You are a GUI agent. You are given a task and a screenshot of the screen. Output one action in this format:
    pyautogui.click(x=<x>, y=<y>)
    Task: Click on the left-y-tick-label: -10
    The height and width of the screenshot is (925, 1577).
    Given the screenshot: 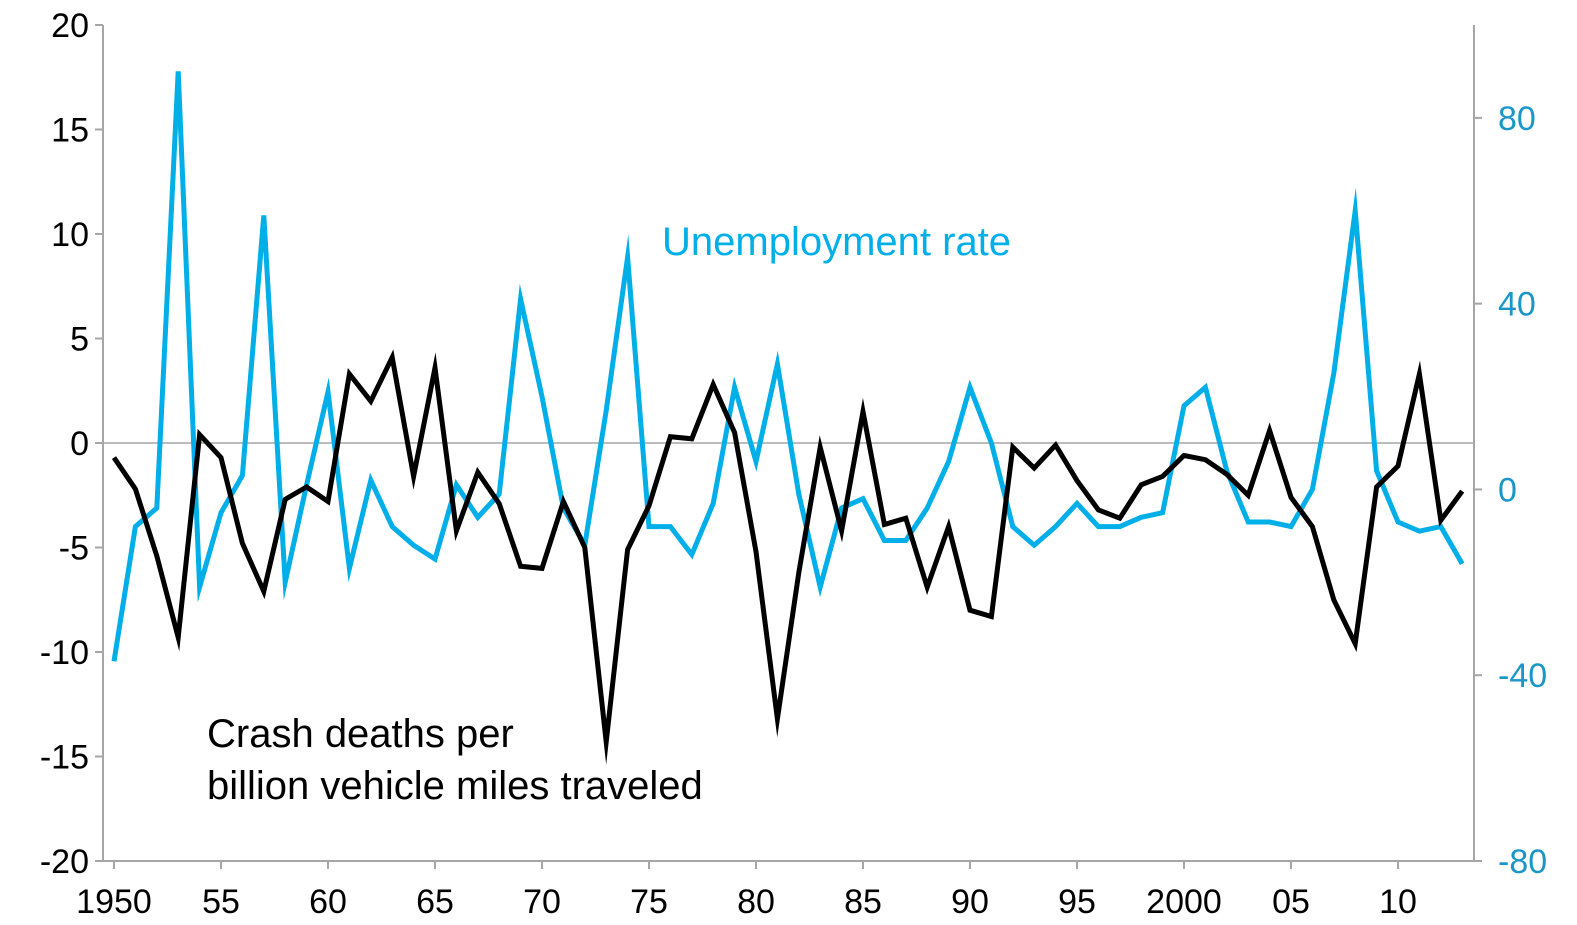 What is the action you would take?
    pyautogui.click(x=64, y=653)
    